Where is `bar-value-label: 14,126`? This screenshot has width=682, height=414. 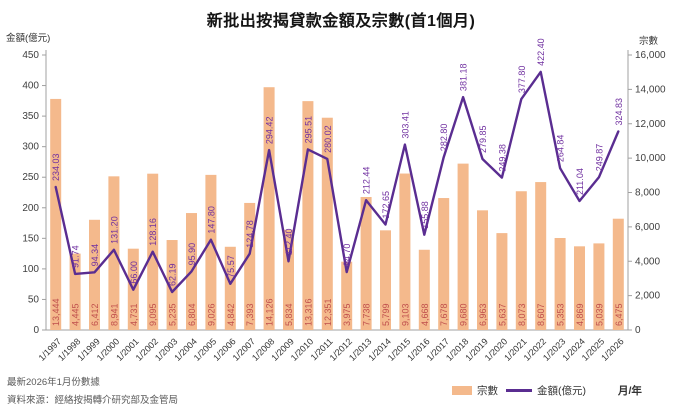 bar-value-label: 14,126 is located at coordinates (270, 312).